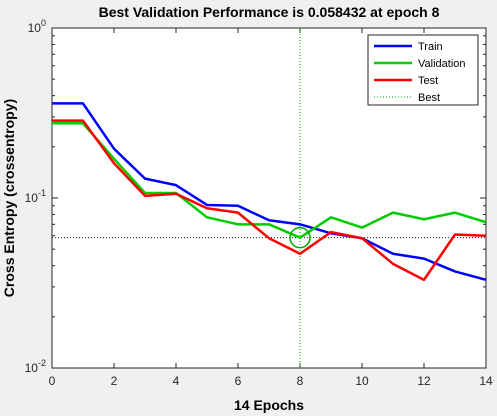 Image resolution: width=497 pixels, height=416 pixels. Describe the element at coordinates (362, 381) in the screenshot. I see `x-tick-label: 10` at that location.